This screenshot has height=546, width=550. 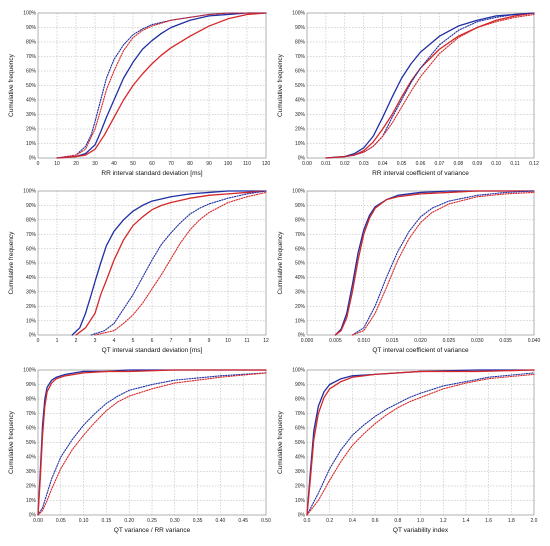 What do you see at coordinates (352, 521) in the screenshot?
I see `x-tick-label: 0.4` at bounding box center [352, 521].